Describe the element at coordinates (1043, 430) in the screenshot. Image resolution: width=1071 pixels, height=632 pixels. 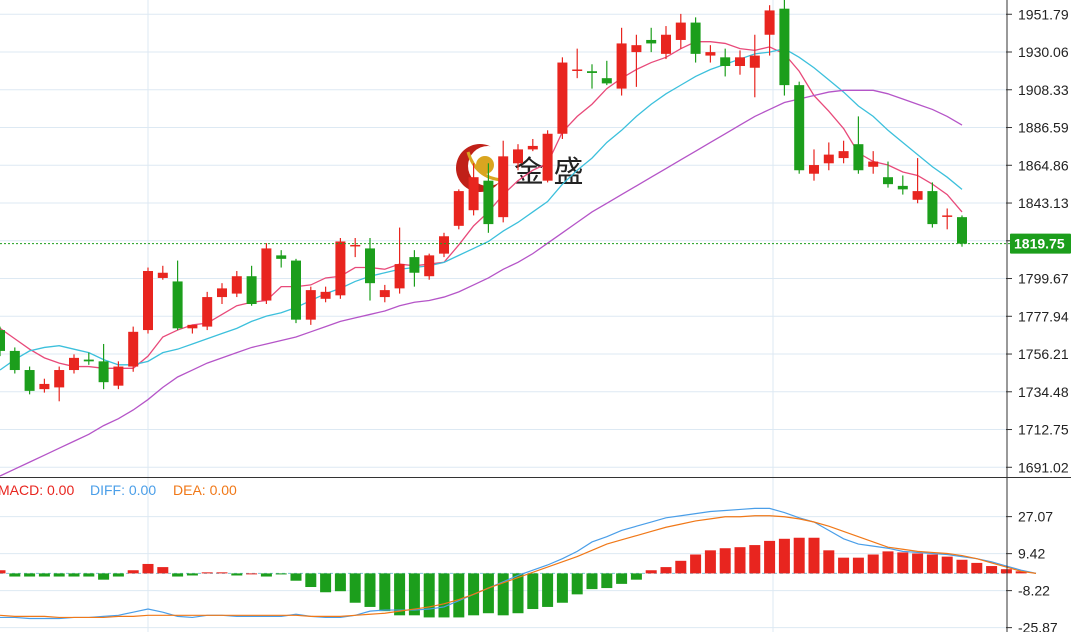
I see `price-tick-label: 1712.75` at that location.